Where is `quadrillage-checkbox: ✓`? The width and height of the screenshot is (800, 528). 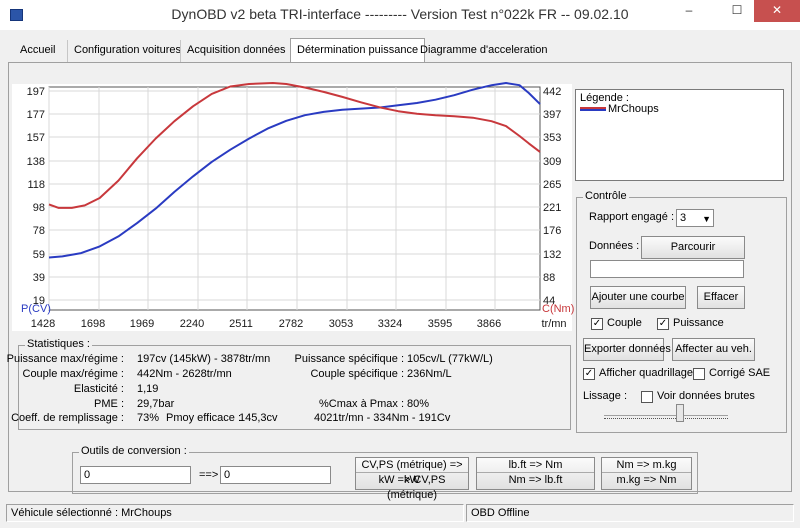 quadrillage-checkbox: ✓ is located at coordinates (589, 374).